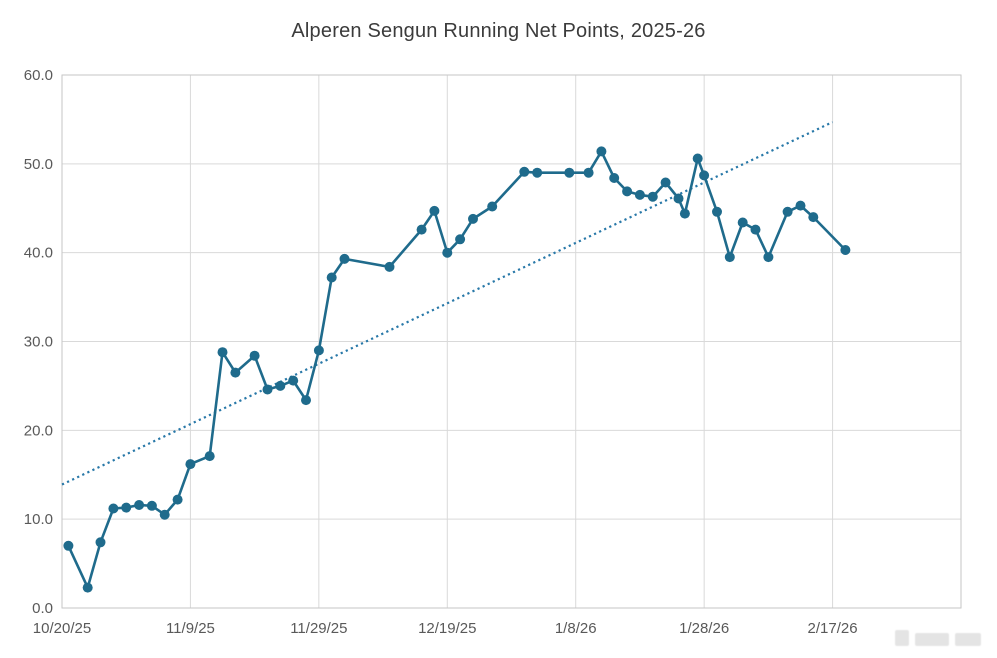 This screenshot has width=997, height=658. I want to click on y-tick-label: 60.0, so click(38, 75).